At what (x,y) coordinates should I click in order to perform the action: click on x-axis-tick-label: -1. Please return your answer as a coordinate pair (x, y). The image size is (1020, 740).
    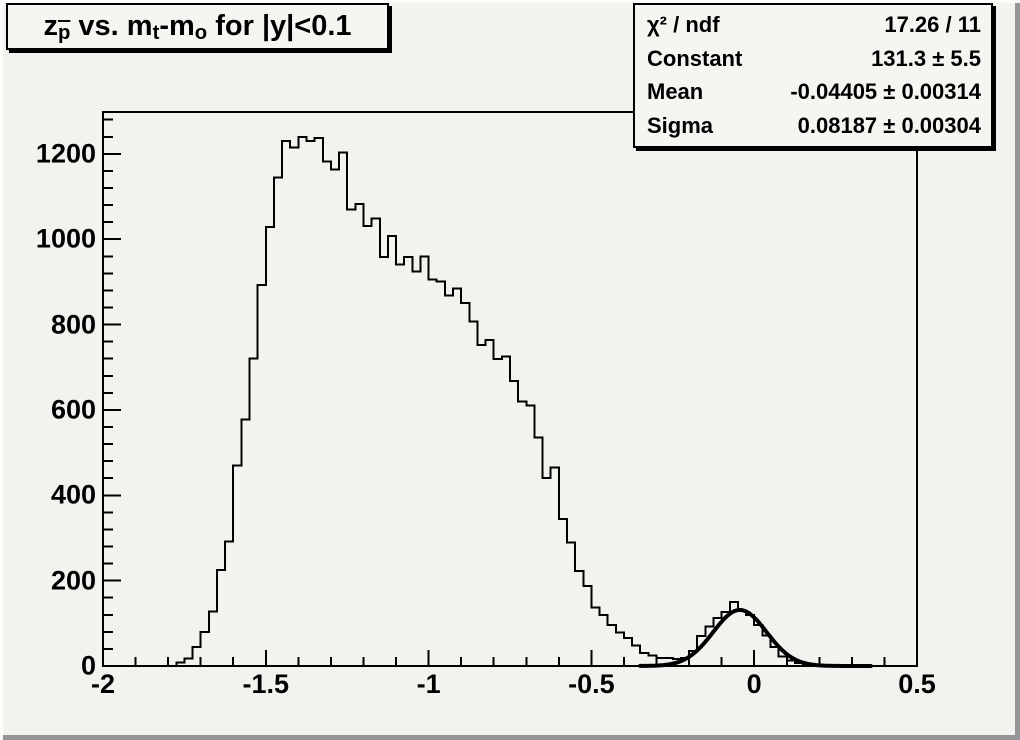
    Looking at the image, I should click on (428, 684).